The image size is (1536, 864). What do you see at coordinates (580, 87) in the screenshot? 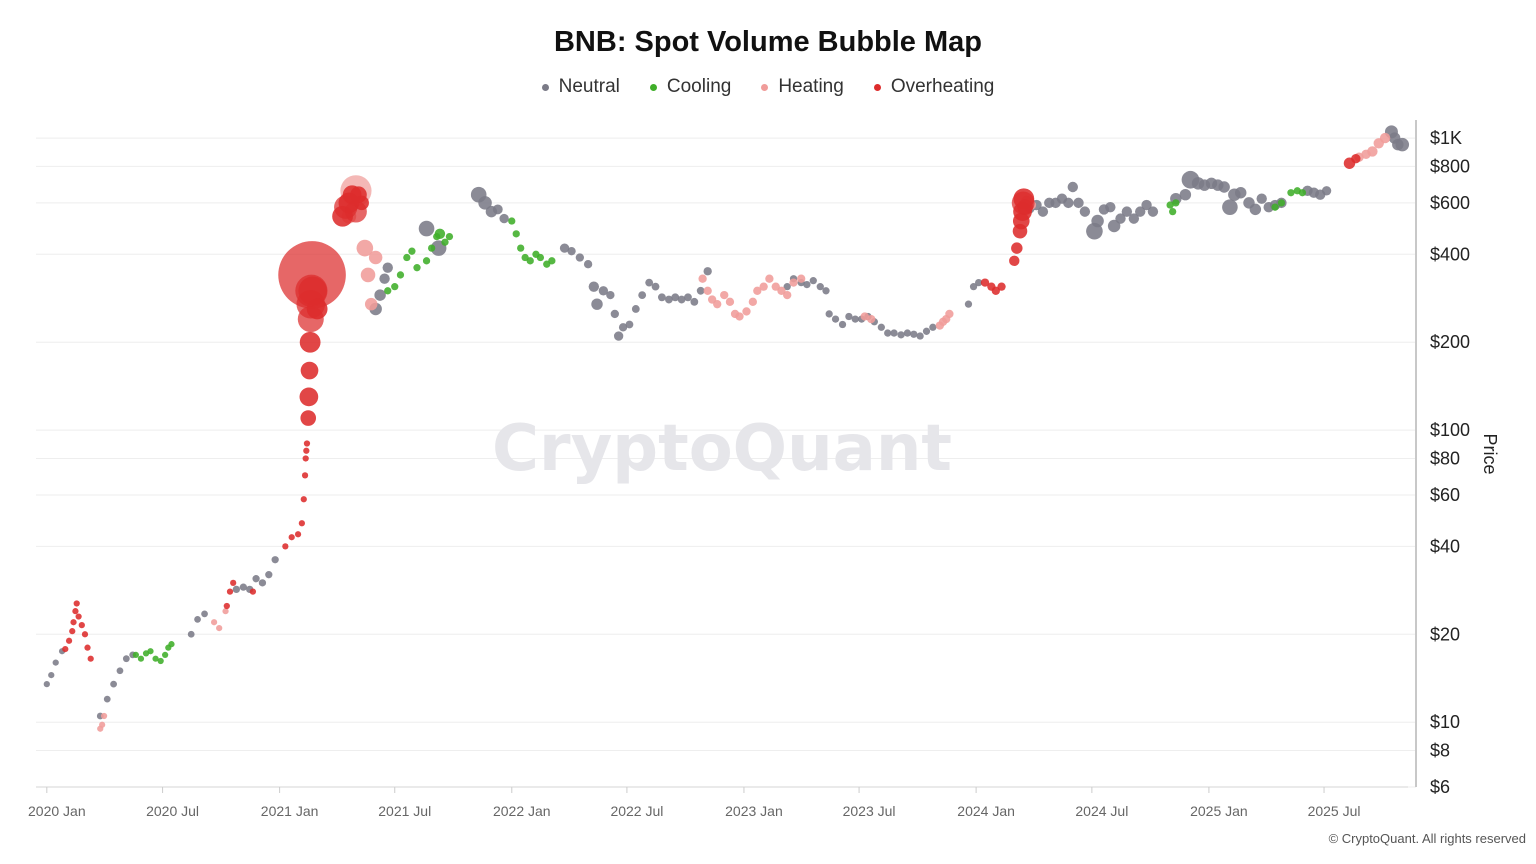
I see `legend-item-neutral: Neutral` at bounding box center [580, 87].